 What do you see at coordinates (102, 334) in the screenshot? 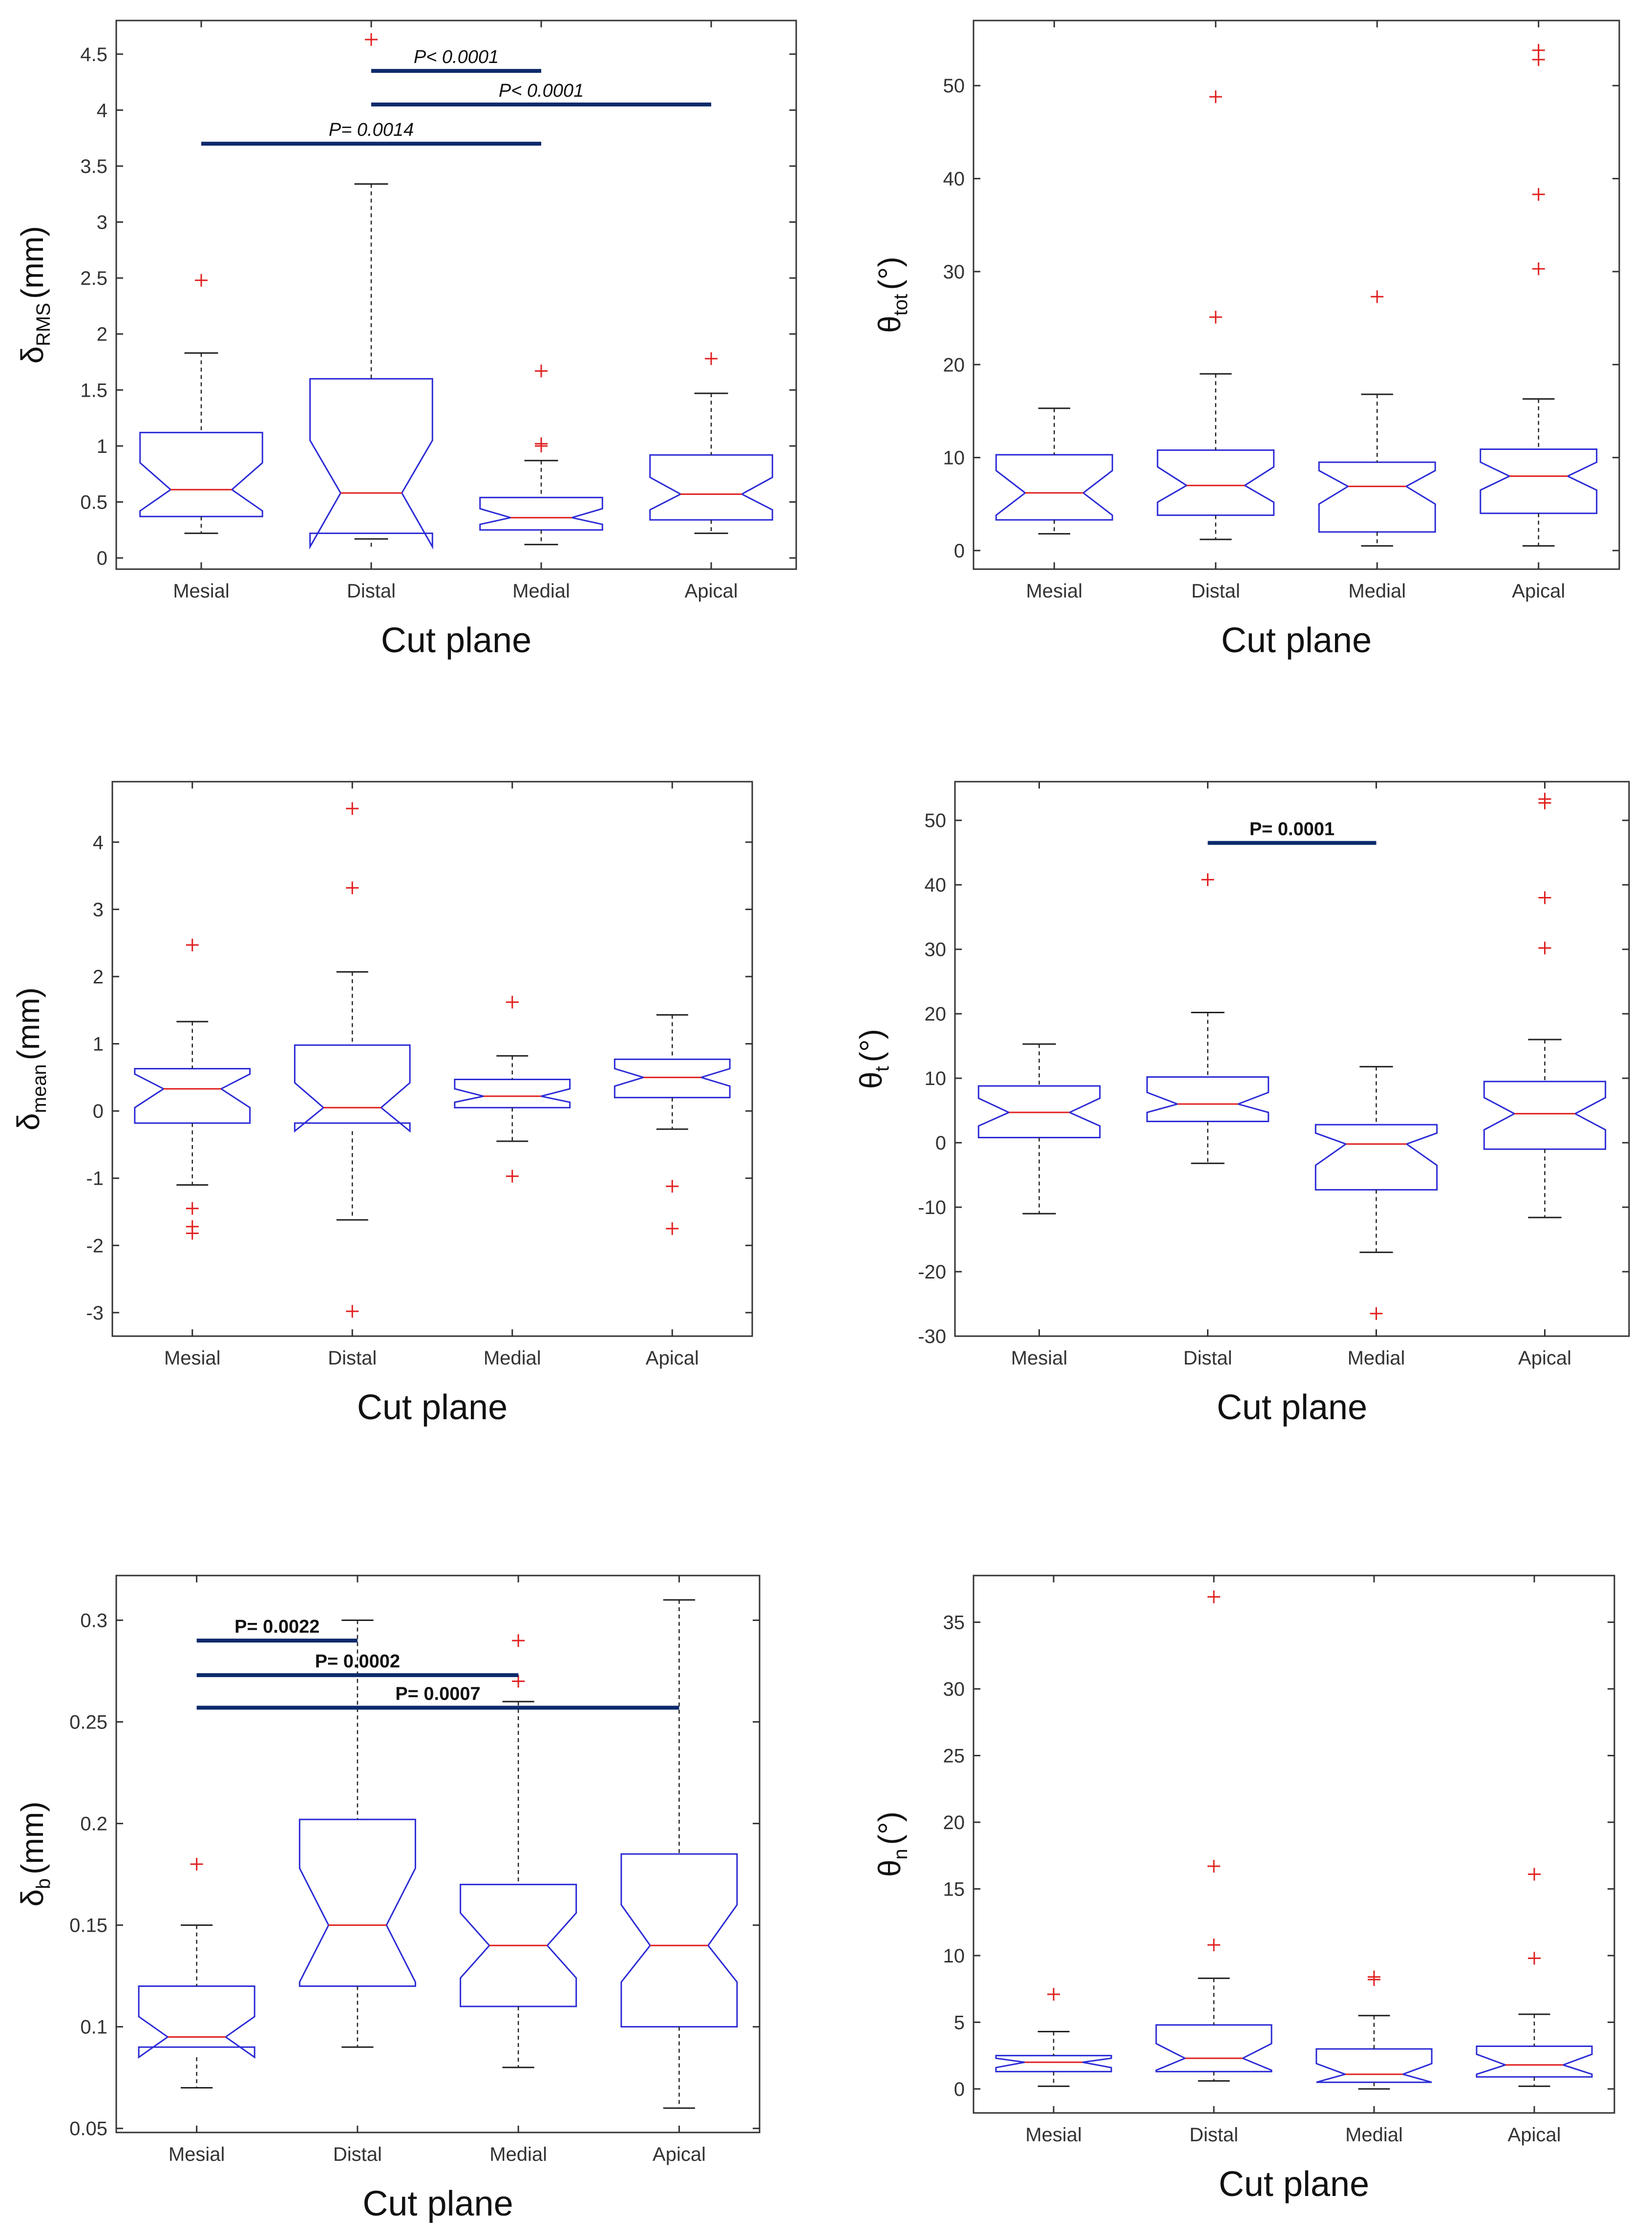
I see `y-tick-label: 2` at bounding box center [102, 334].